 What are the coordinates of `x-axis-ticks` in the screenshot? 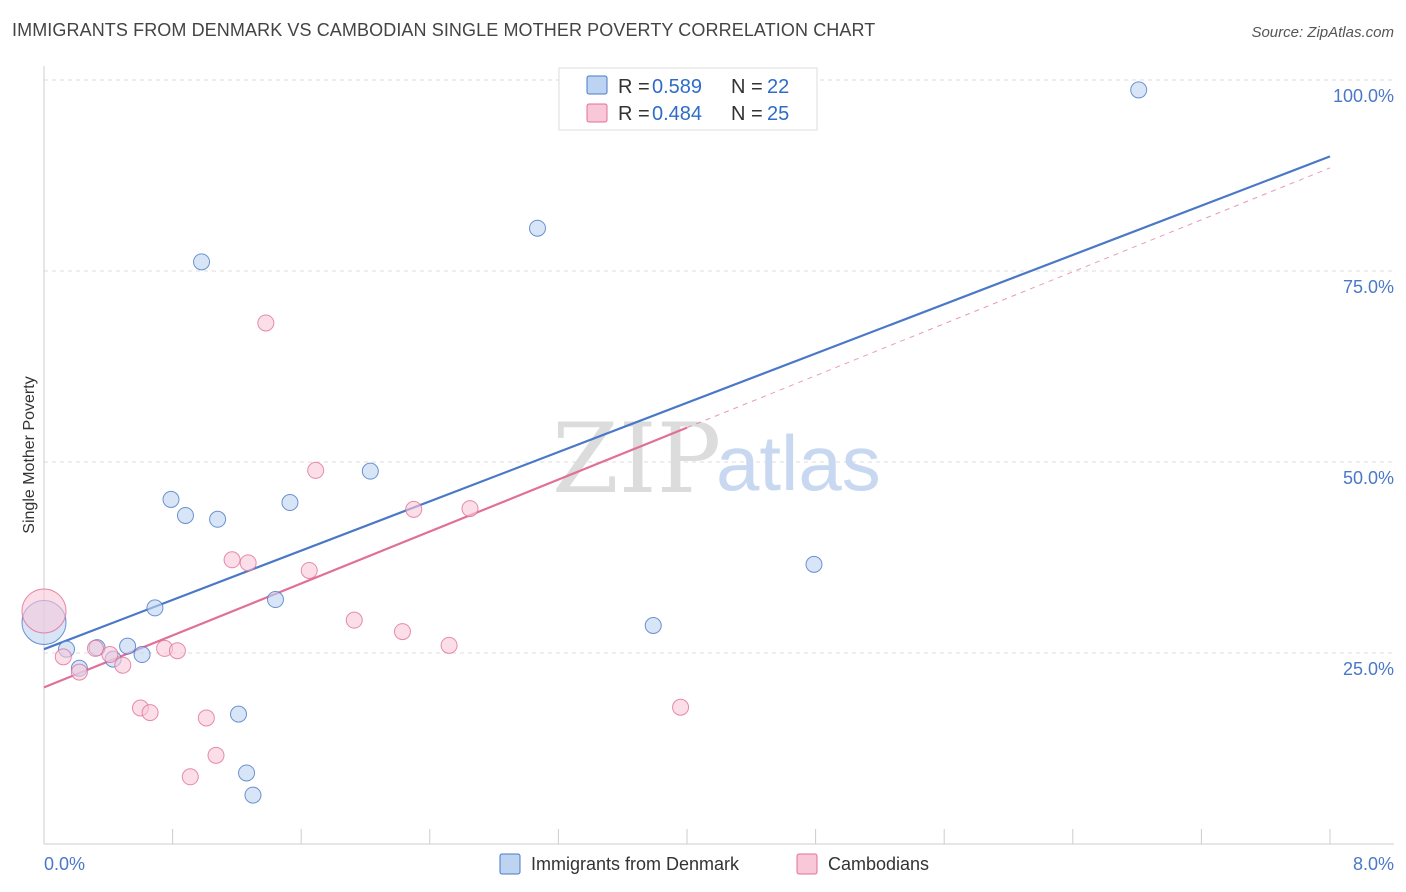 It's located at (687, 836).